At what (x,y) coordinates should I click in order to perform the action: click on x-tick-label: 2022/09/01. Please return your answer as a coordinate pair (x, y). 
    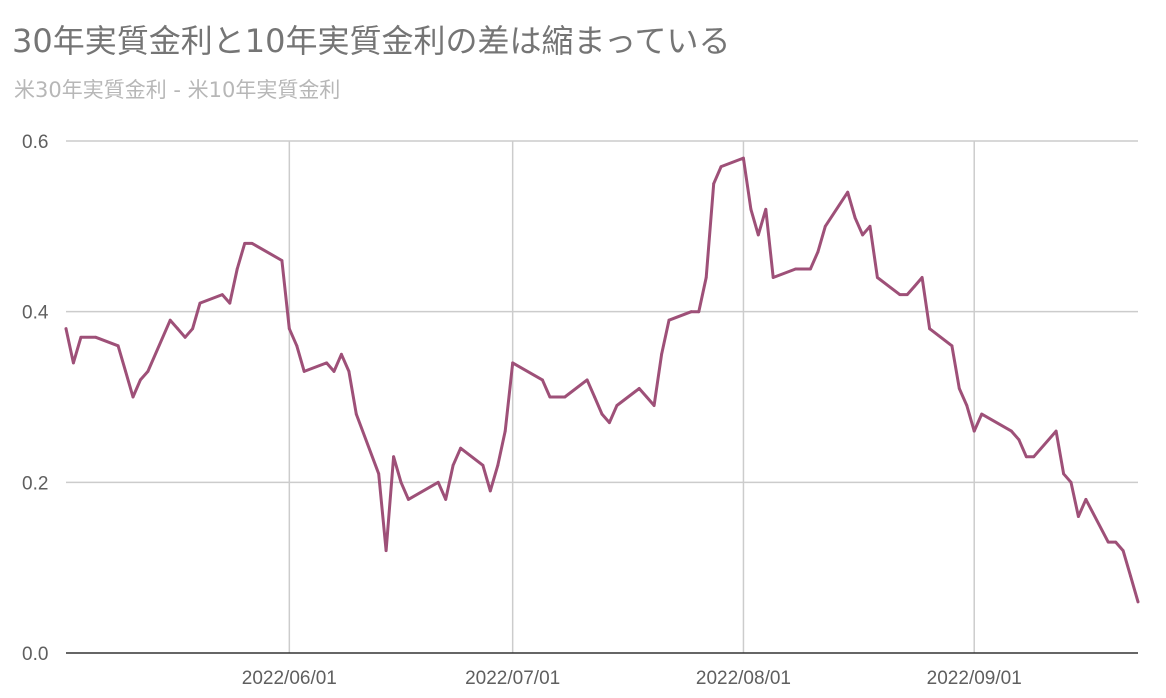
    Looking at the image, I should click on (974, 678).